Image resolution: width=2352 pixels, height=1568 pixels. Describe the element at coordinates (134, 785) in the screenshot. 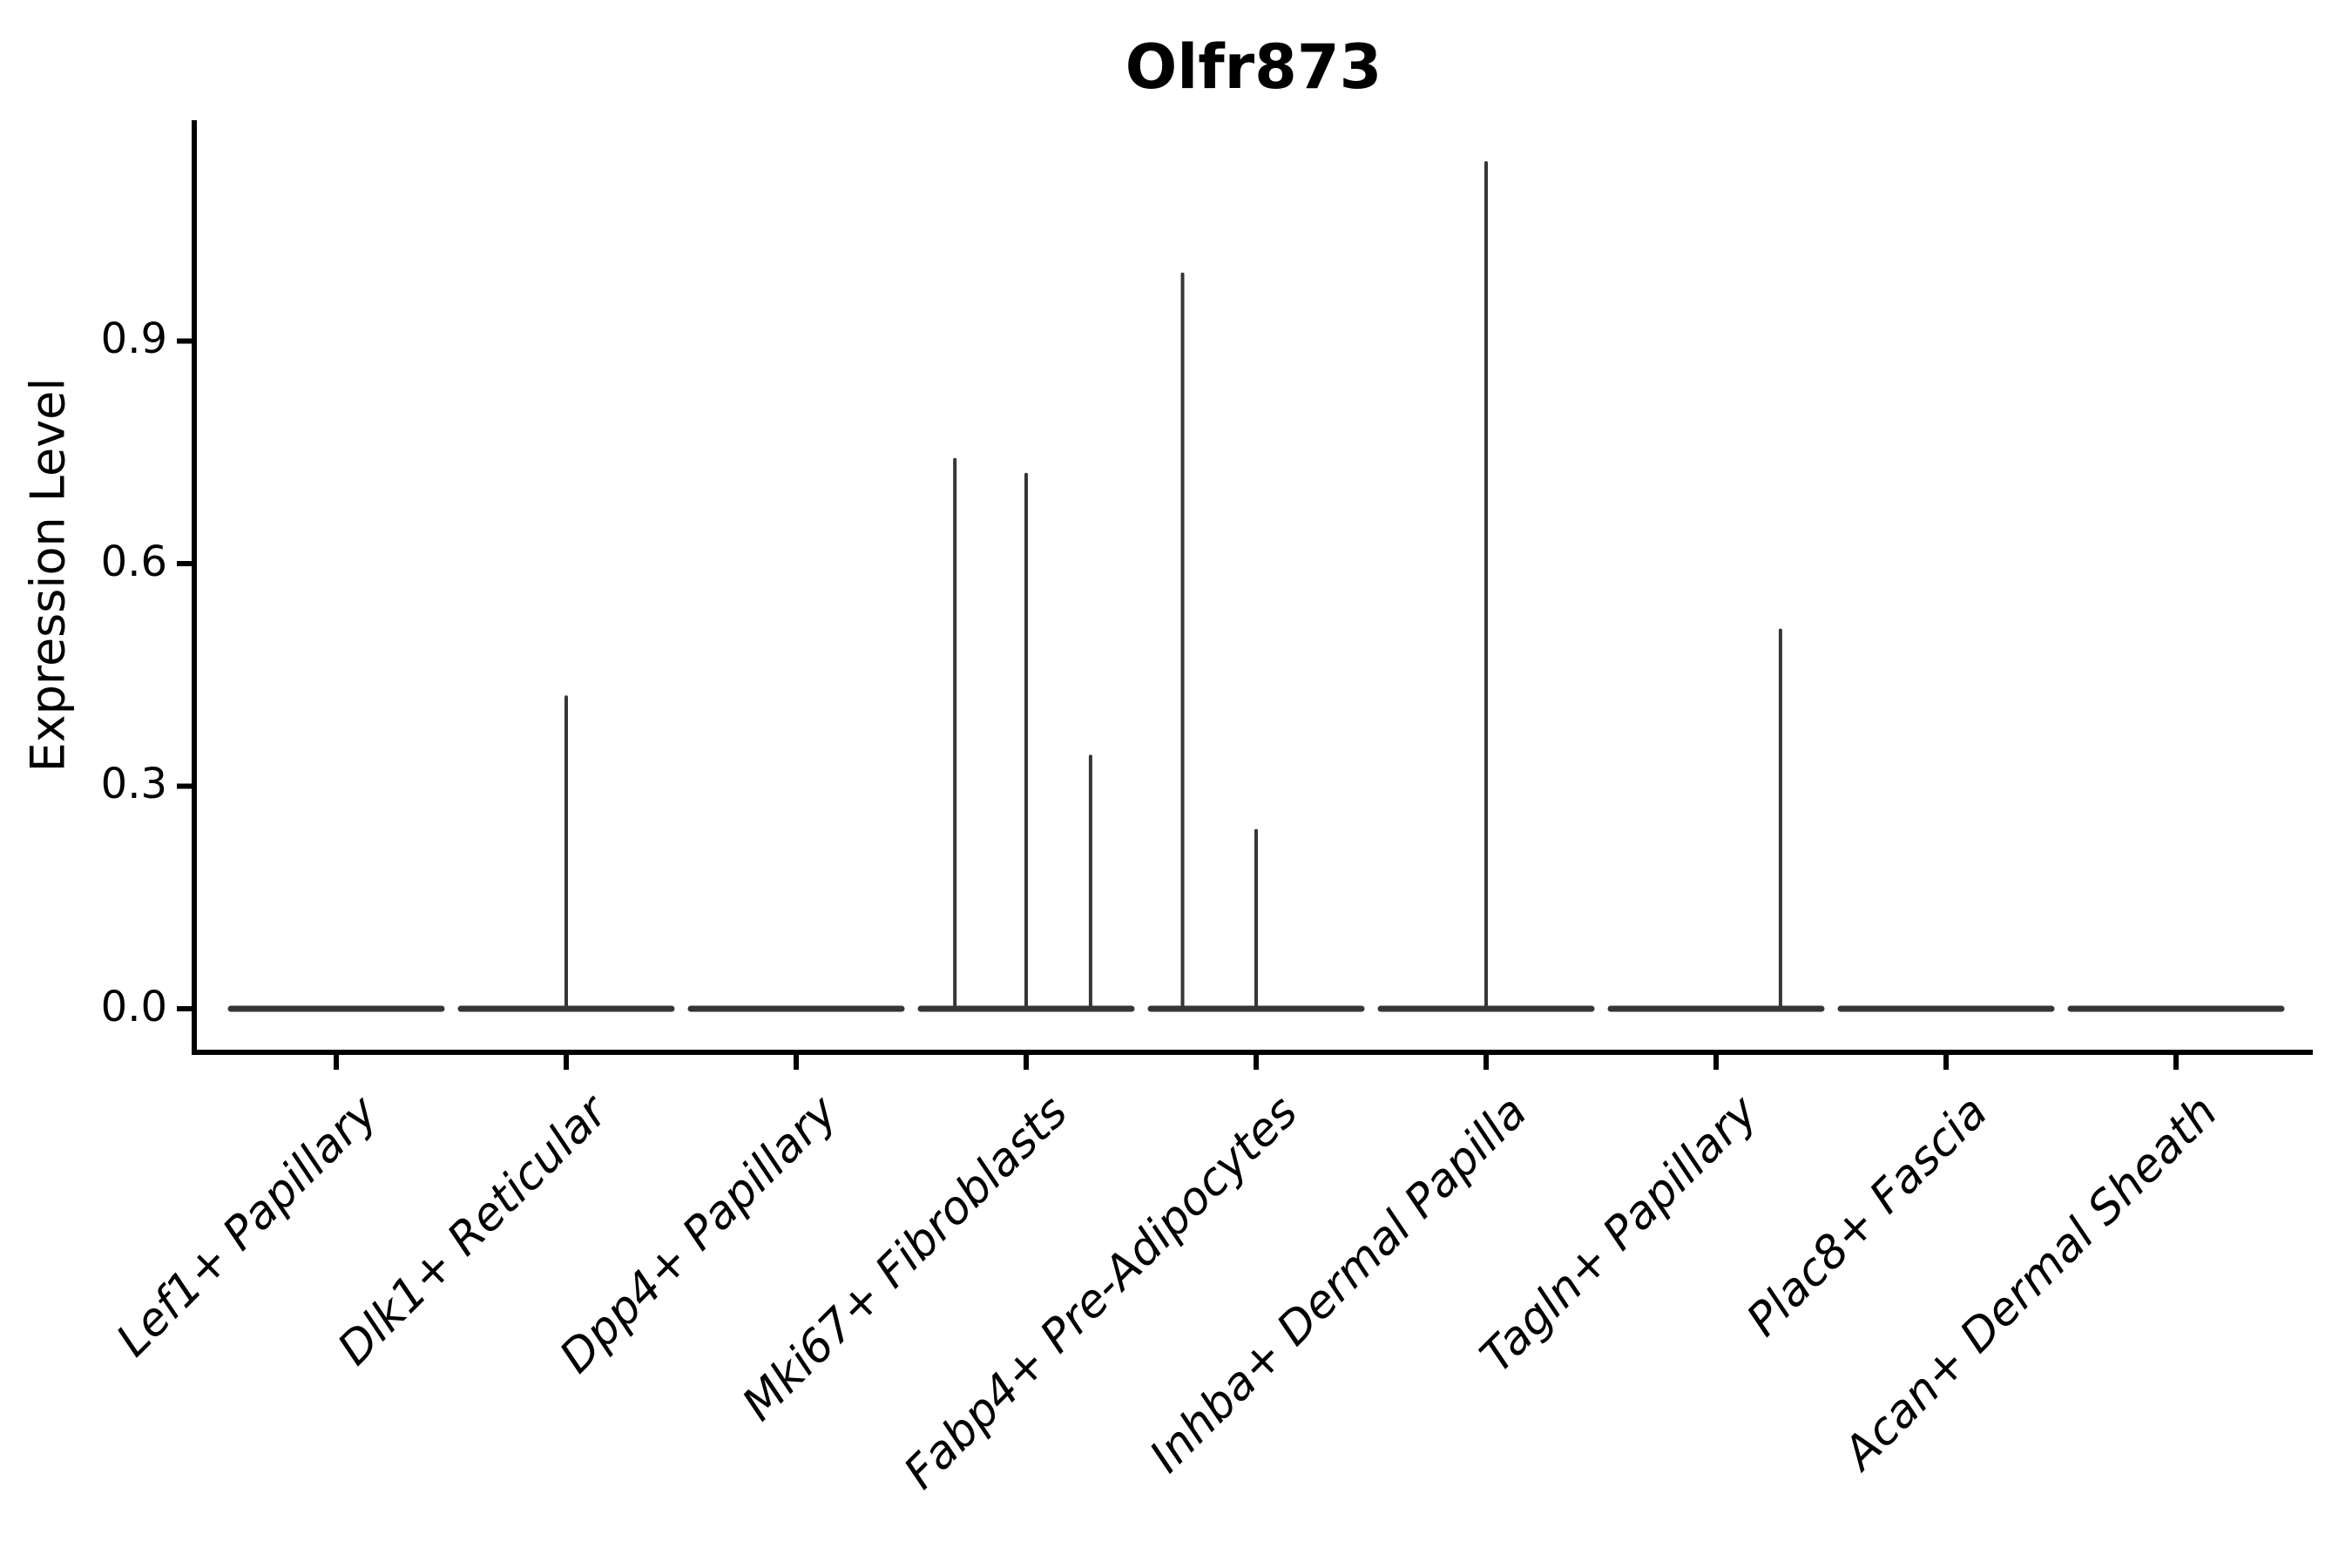

I see `y-tick-label: 0.3` at that location.